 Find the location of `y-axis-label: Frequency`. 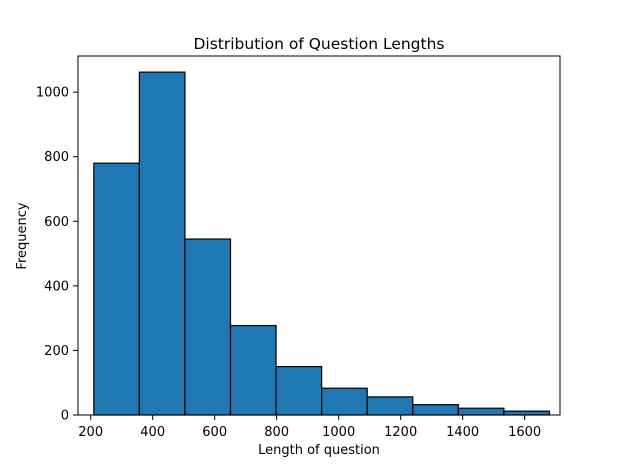

y-axis-label: Frequency is located at coordinates (22, 235).